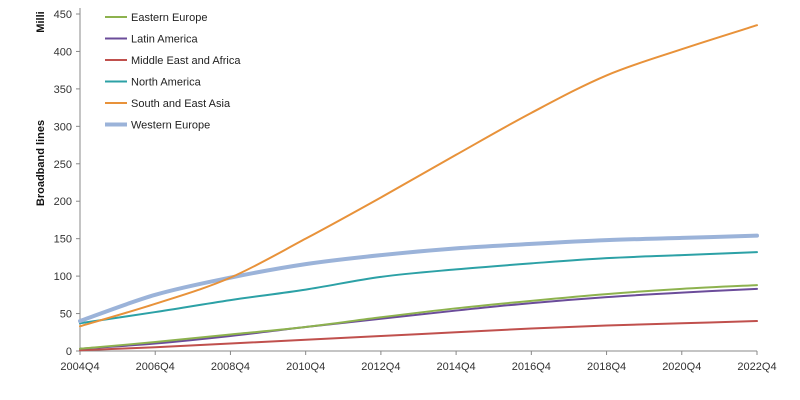  I want to click on y-tick-label: 0, so click(69, 352).